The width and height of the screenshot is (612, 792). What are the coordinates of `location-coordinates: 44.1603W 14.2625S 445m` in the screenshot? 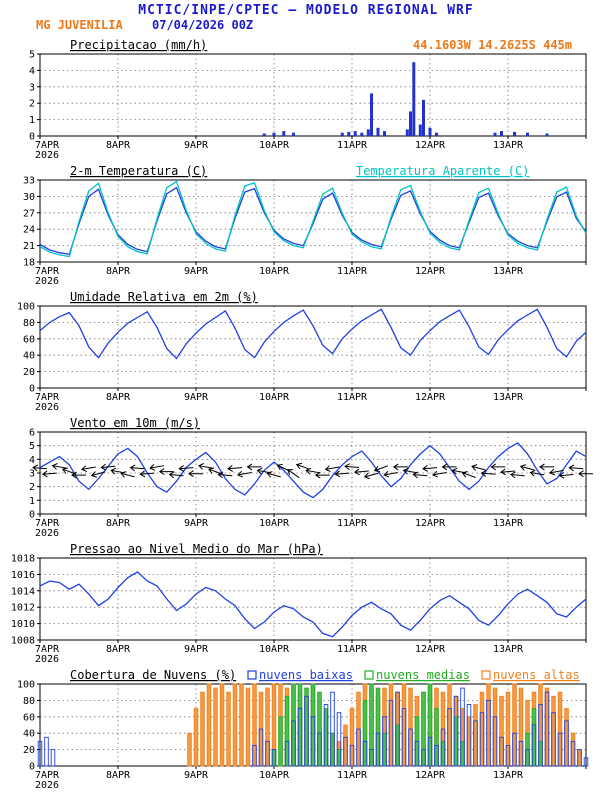 It's located at (492, 45).